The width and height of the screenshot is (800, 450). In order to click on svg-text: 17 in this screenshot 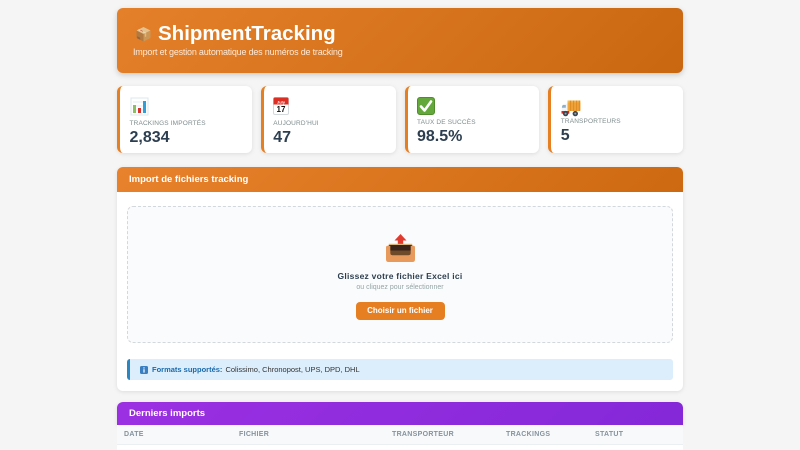, I will do `click(281, 109)`.